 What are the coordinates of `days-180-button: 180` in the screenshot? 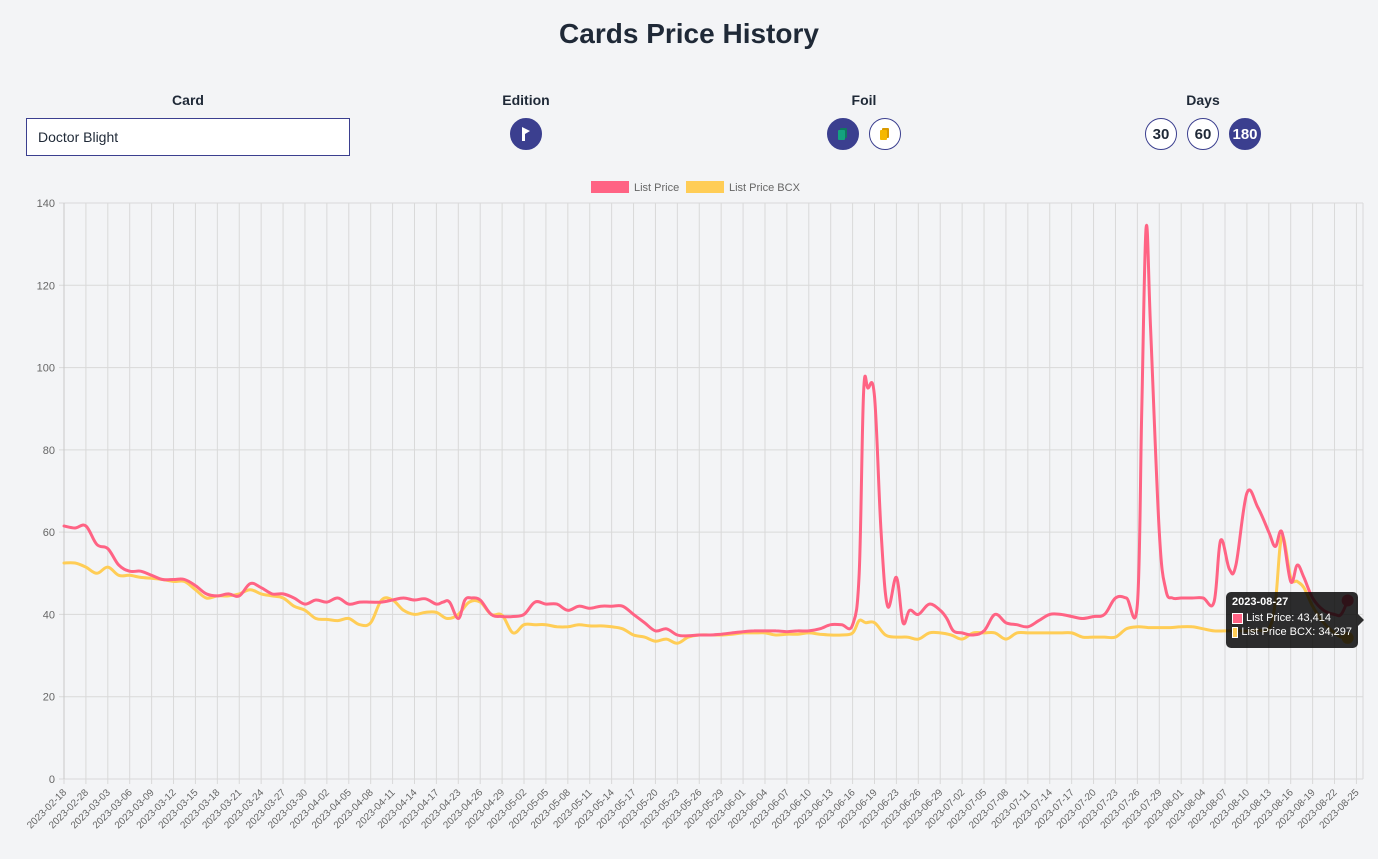 It's located at (1245, 134).